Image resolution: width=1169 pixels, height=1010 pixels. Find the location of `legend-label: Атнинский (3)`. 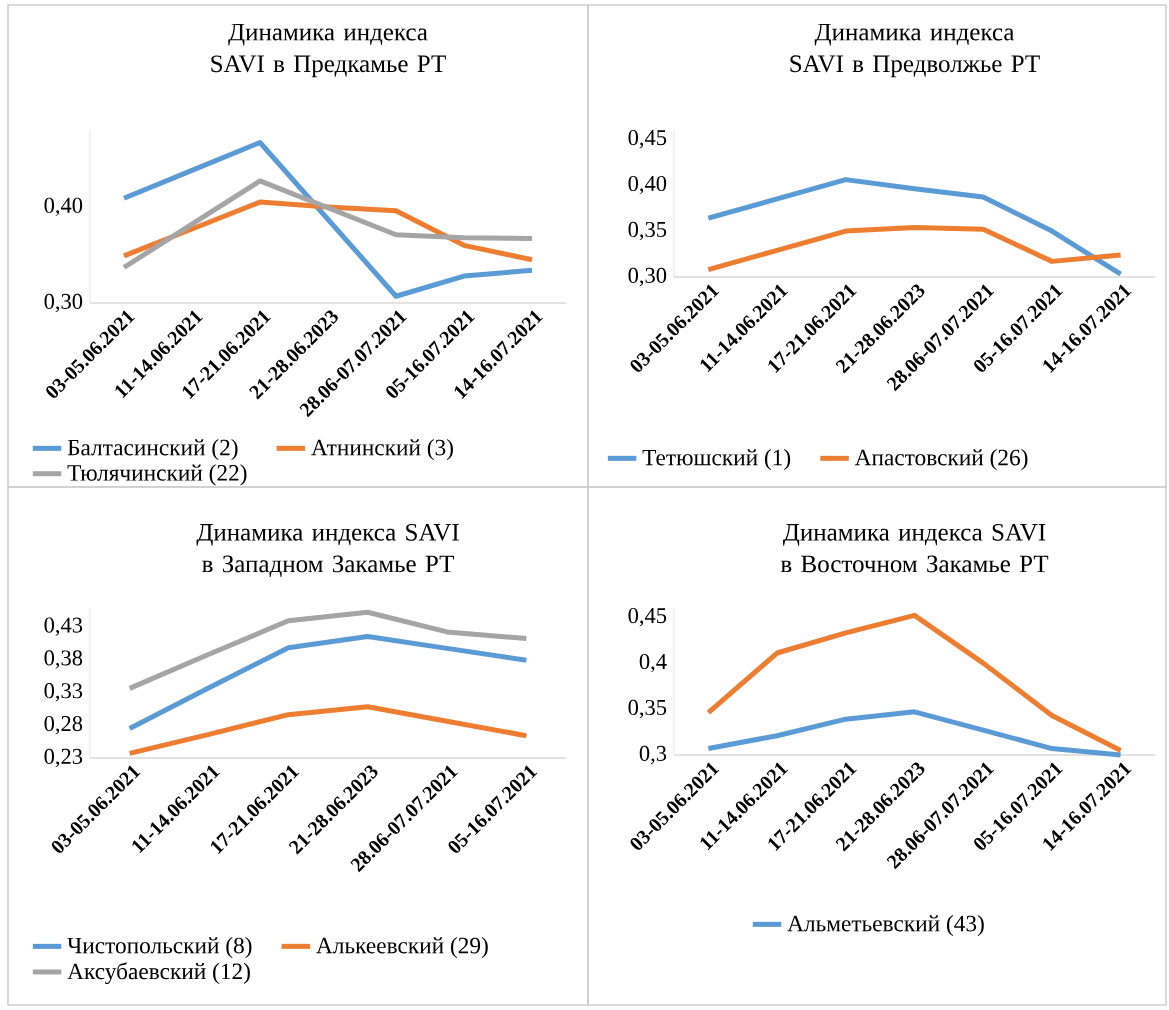

legend-label: Атнинский (3) is located at coordinates (382, 449).